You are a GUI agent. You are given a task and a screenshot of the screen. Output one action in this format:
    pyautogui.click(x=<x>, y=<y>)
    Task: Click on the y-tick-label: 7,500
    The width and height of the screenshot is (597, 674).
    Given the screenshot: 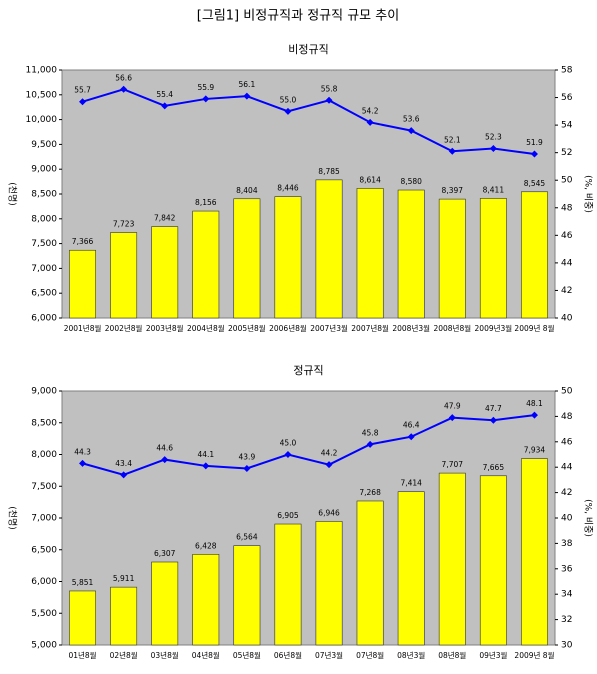 What is the action you would take?
    pyautogui.click(x=44, y=487)
    